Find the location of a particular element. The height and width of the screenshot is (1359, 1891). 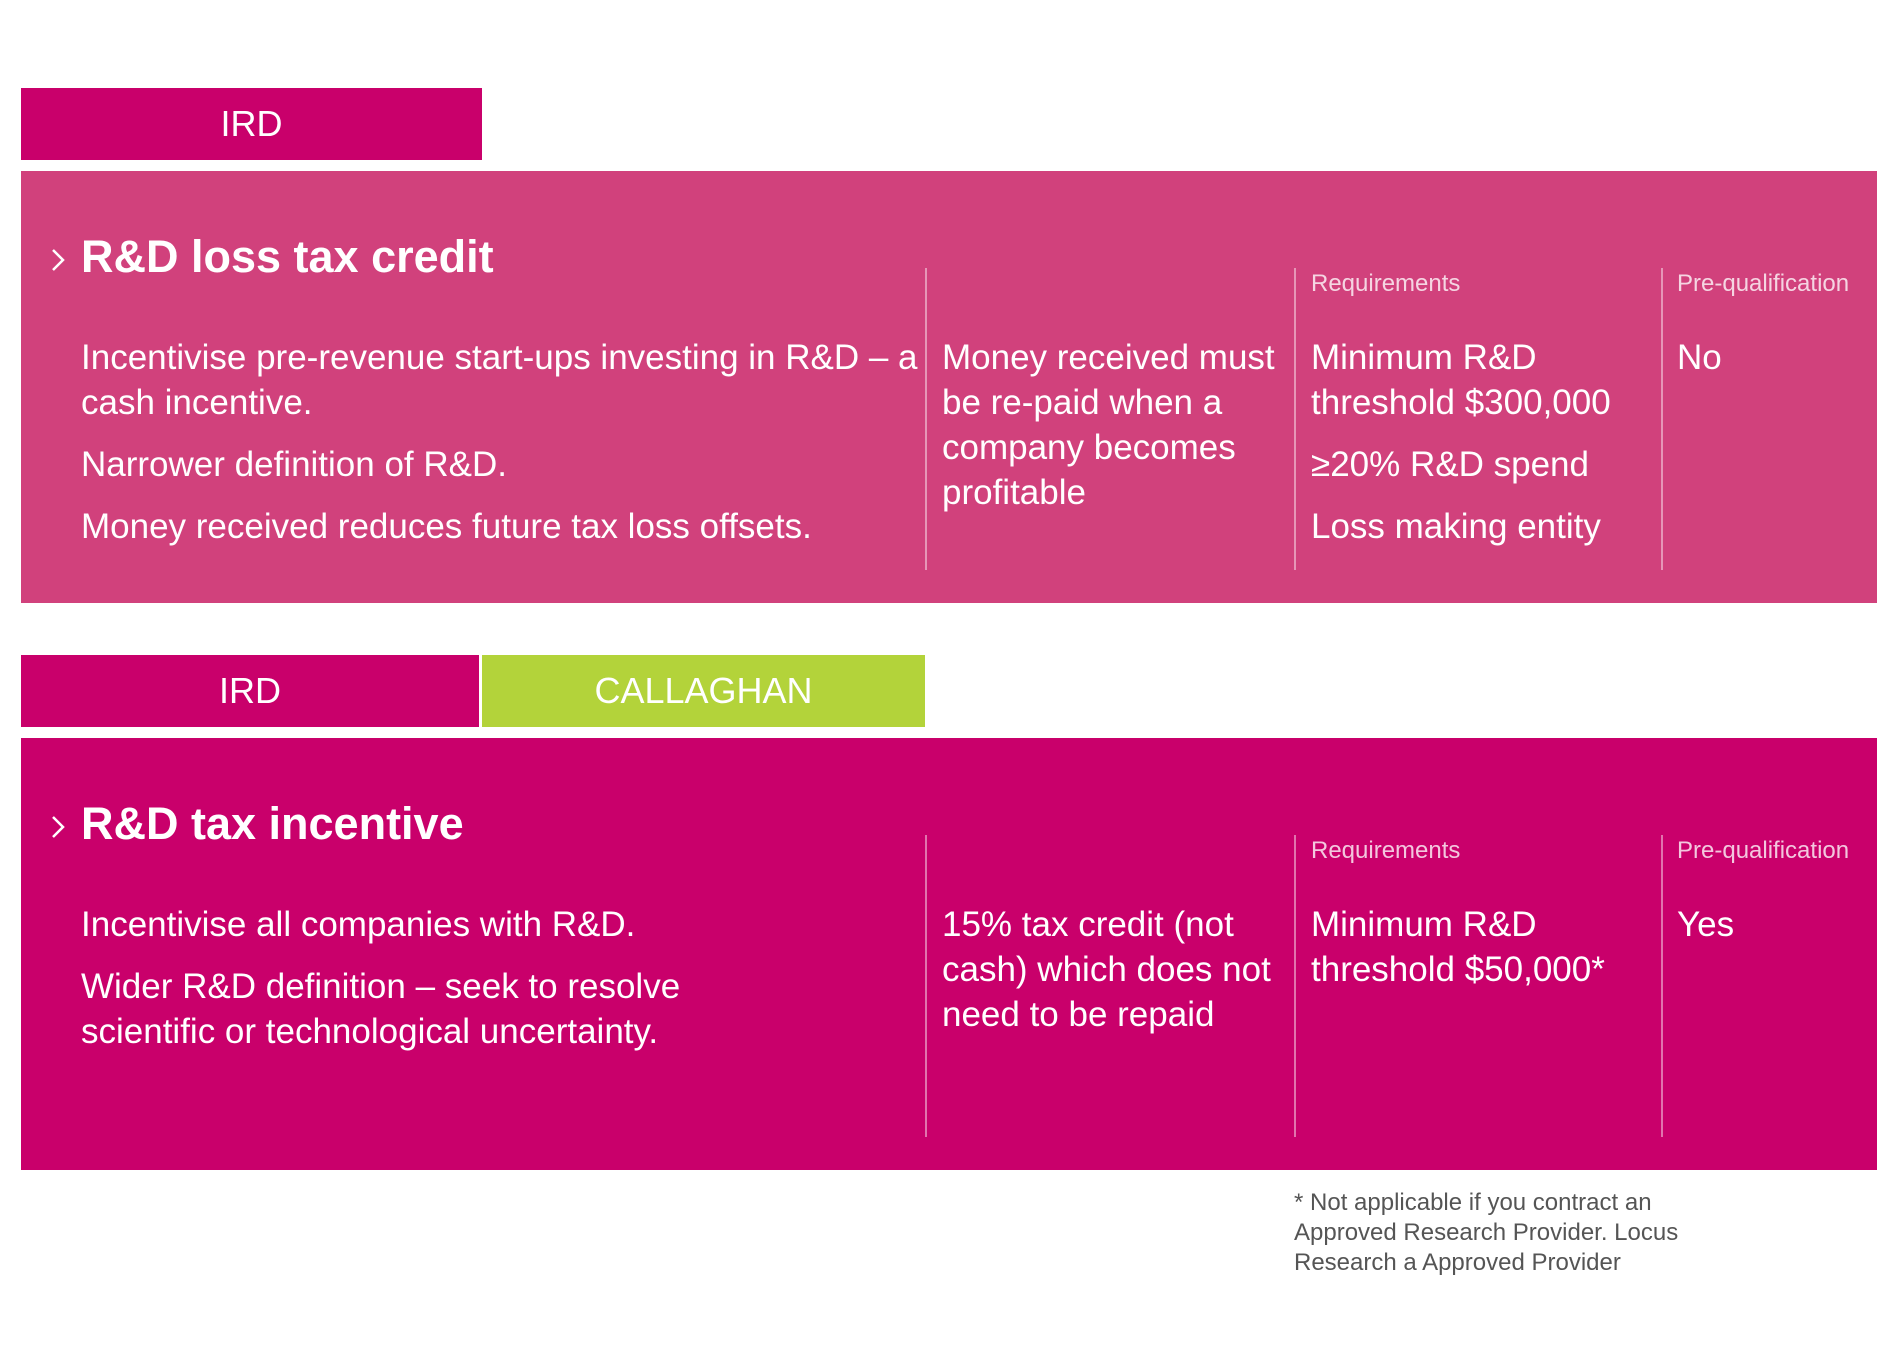

requirements-column: Minimum R&D threshold $50,000* is located at coordinates (1486, 955).